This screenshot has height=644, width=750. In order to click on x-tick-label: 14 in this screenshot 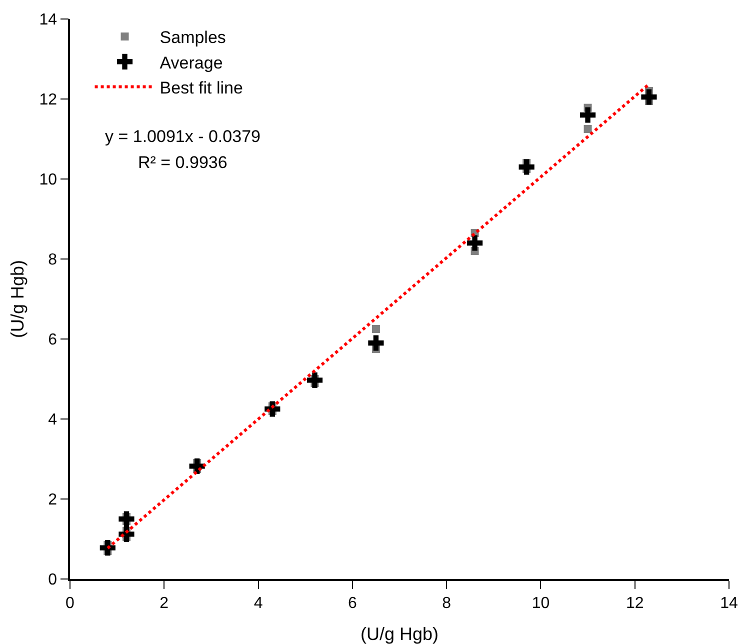, I will do `click(729, 603)`.